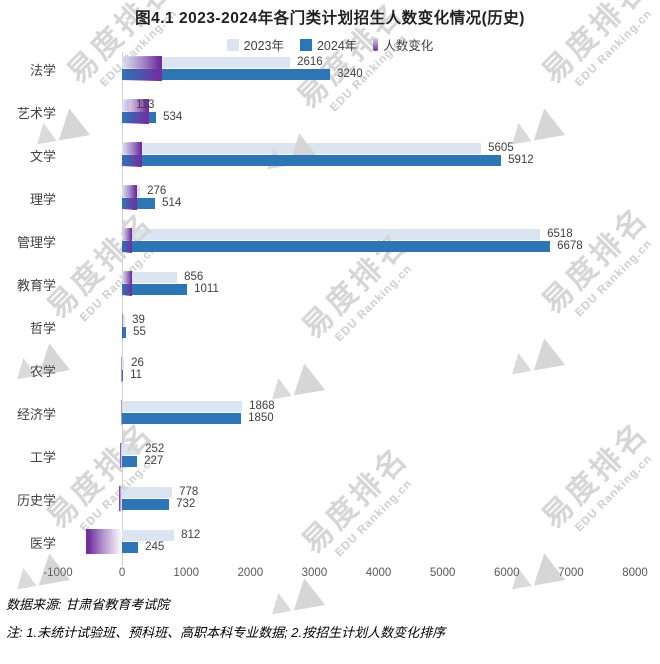  What do you see at coordinates (191, 535) in the screenshot?
I see `value-label: 812` at bounding box center [191, 535].